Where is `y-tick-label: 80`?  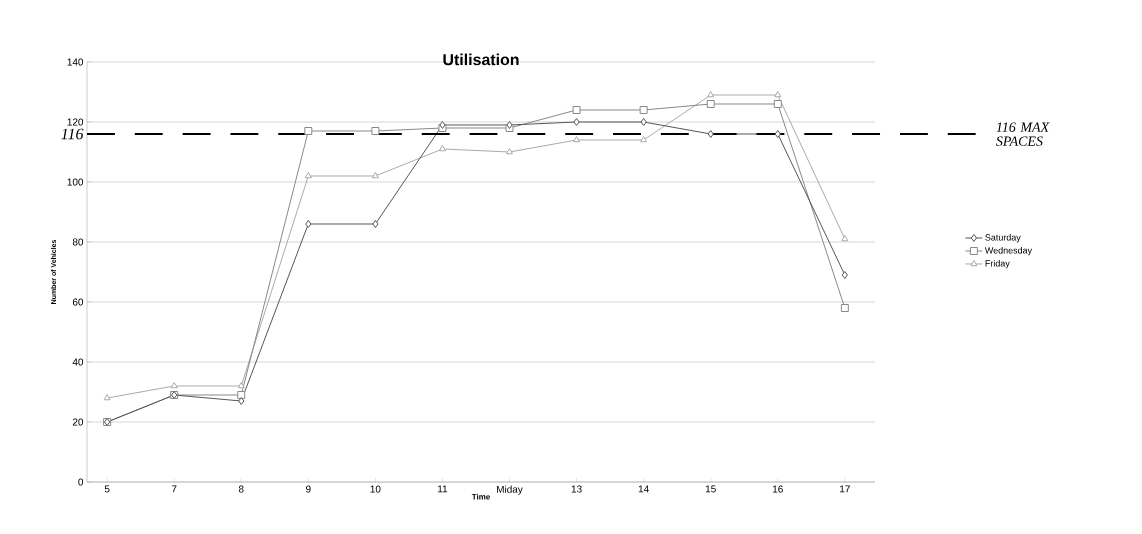
y-tick-label: 80 is located at coordinates (78, 242).